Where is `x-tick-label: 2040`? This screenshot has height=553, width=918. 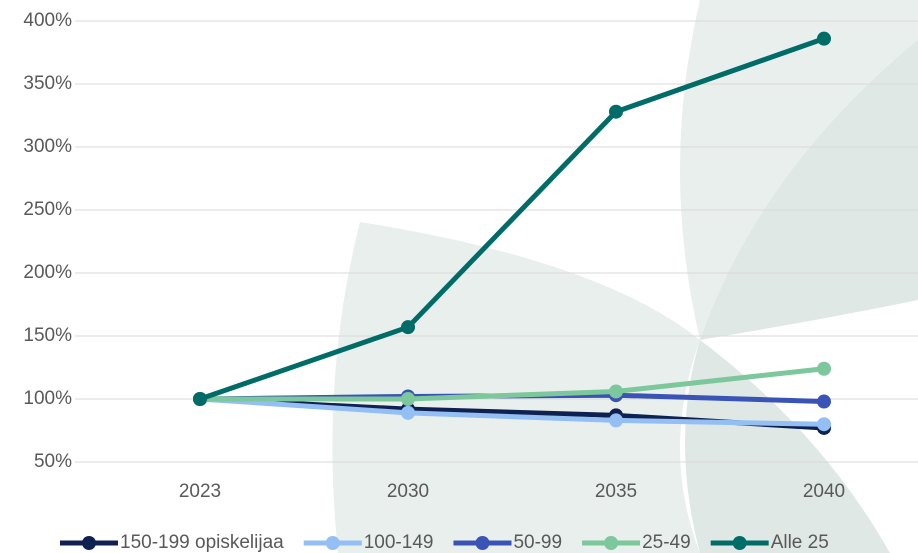
x-tick-label: 2040 is located at coordinates (824, 491).